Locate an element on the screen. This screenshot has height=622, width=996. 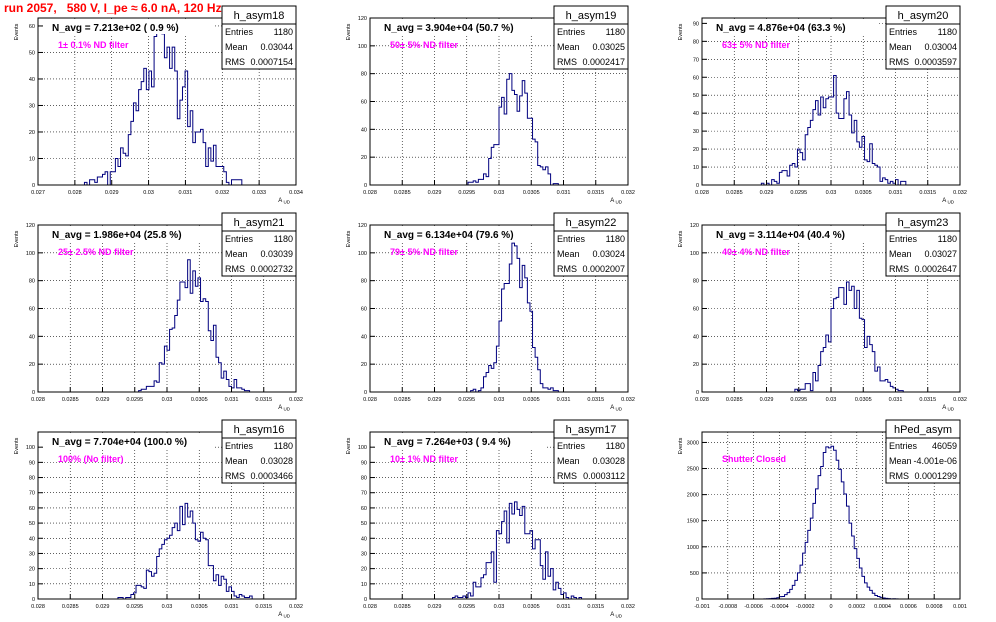
stats-value: 0.0003466 is located at coordinates (271, 476).